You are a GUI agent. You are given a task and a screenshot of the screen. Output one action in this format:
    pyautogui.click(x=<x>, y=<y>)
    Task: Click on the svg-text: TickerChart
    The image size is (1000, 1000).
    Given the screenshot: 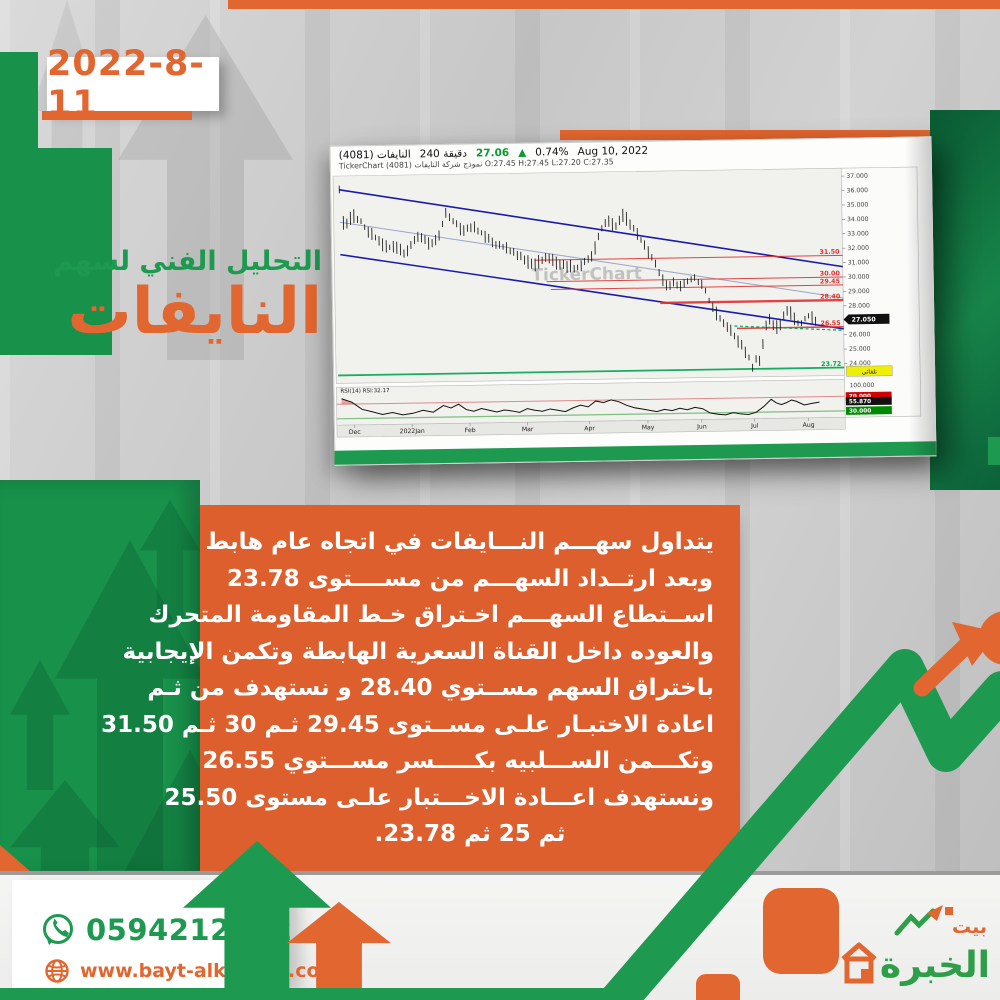 What is the action you would take?
    pyautogui.click(x=586, y=274)
    